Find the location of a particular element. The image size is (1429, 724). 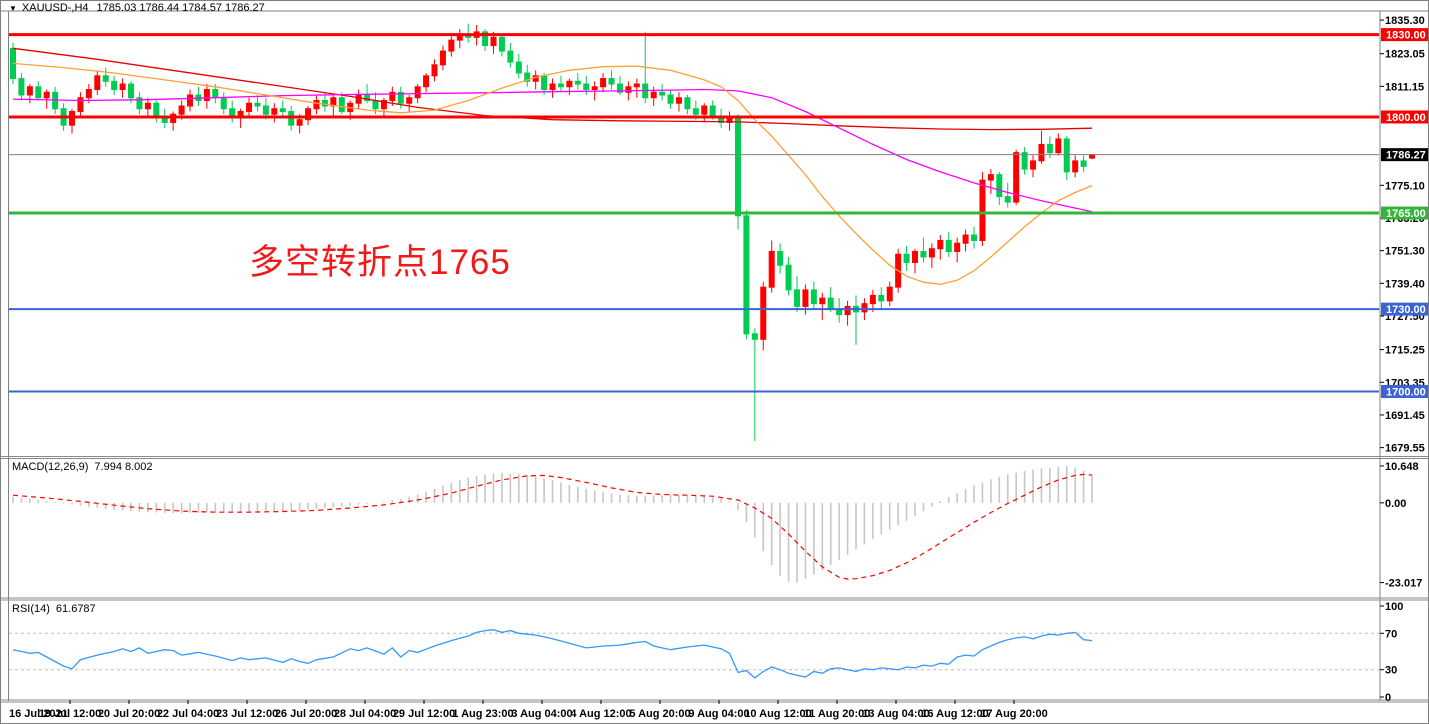

svg-text: 17 Aug 20:00 is located at coordinates (1013, 714).